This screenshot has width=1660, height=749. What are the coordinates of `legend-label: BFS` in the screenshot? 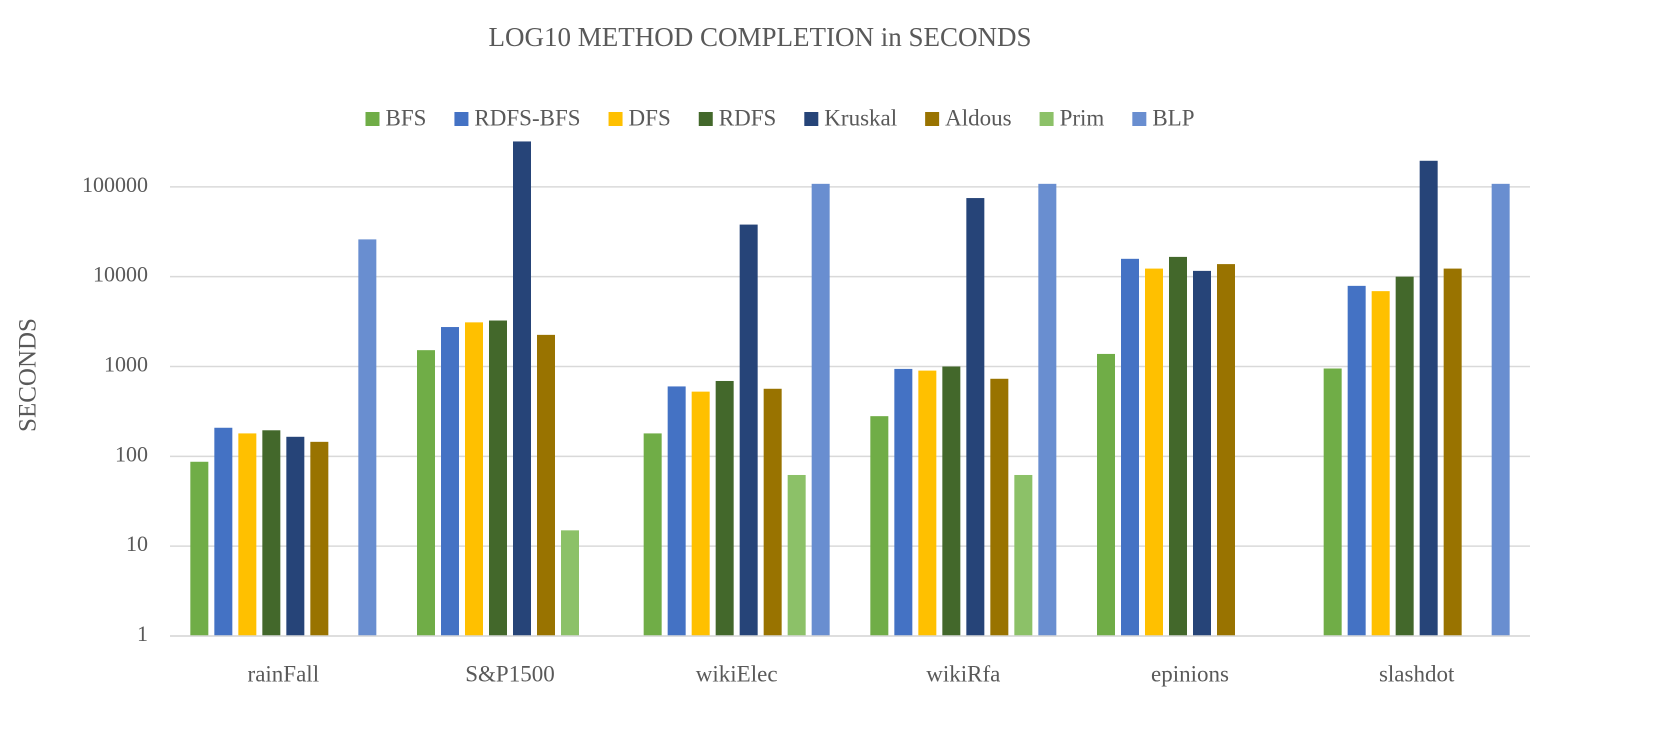 It's located at (405, 117).